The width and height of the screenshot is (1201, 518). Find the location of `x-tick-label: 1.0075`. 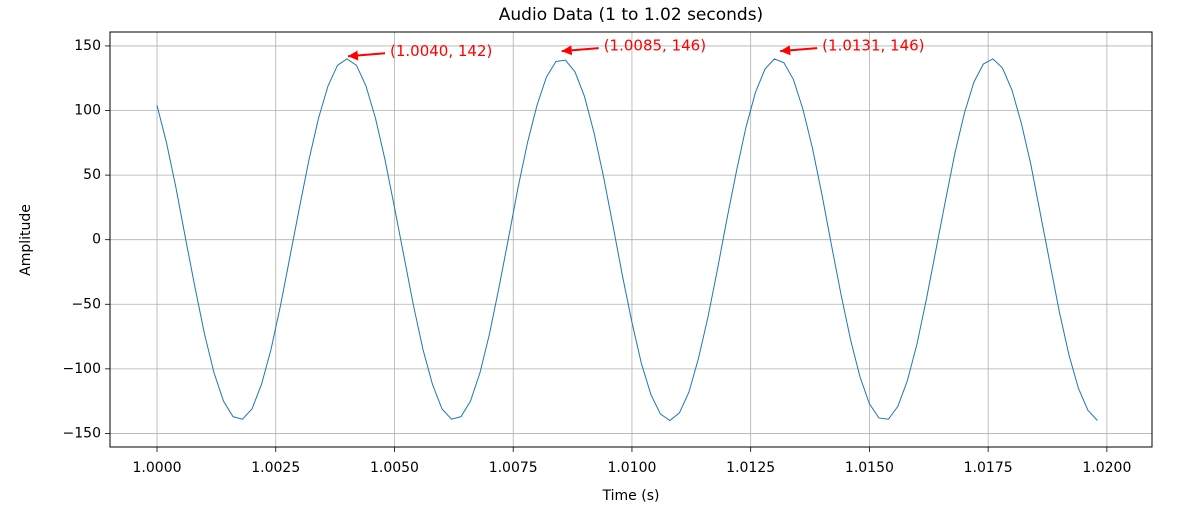

x-tick-label: 1.0075 is located at coordinates (513, 468).